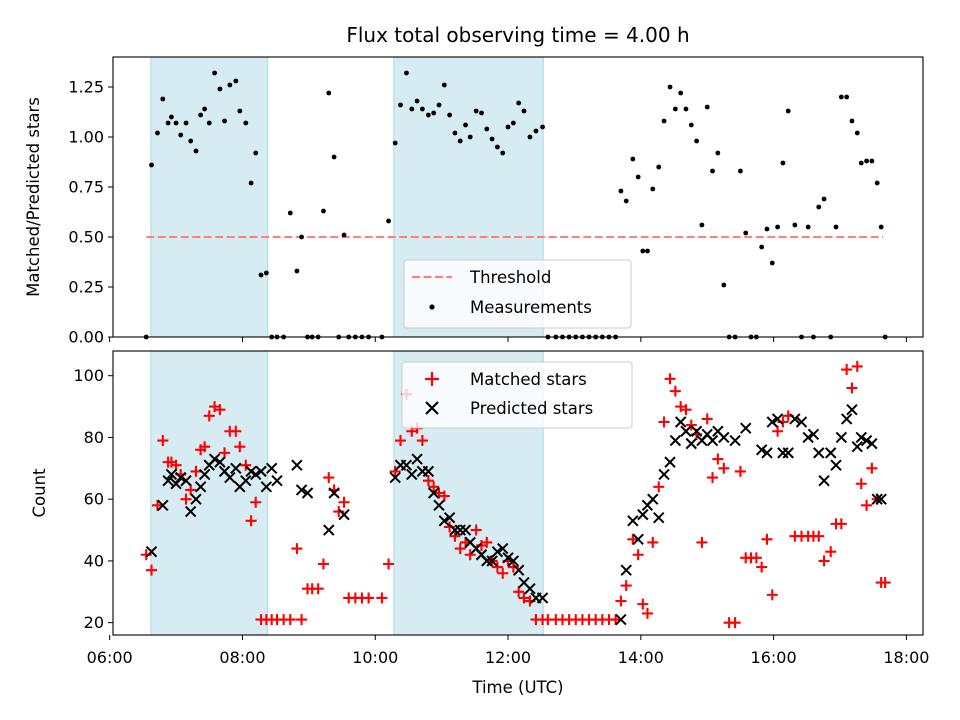 This screenshot has height=720, width=960. What do you see at coordinates (528, 379) in the screenshot?
I see `bottom-legend-matched-label: Matched stars` at bounding box center [528, 379].